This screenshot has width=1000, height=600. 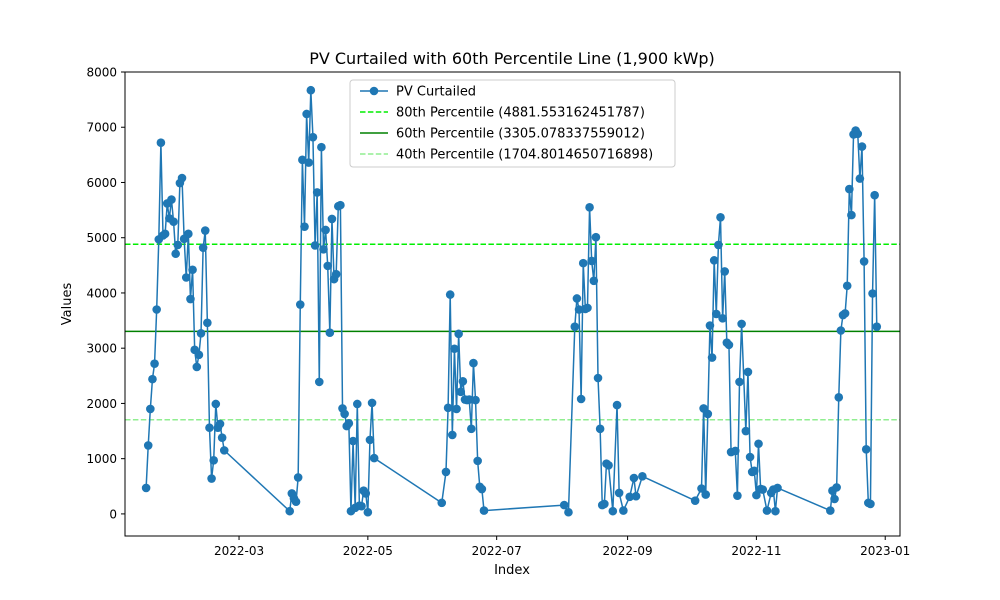 What do you see at coordinates (520, 134) in the screenshot?
I see `legend-label: 60th Percentile (3305.078337559012)` at bounding box center [520, 134].